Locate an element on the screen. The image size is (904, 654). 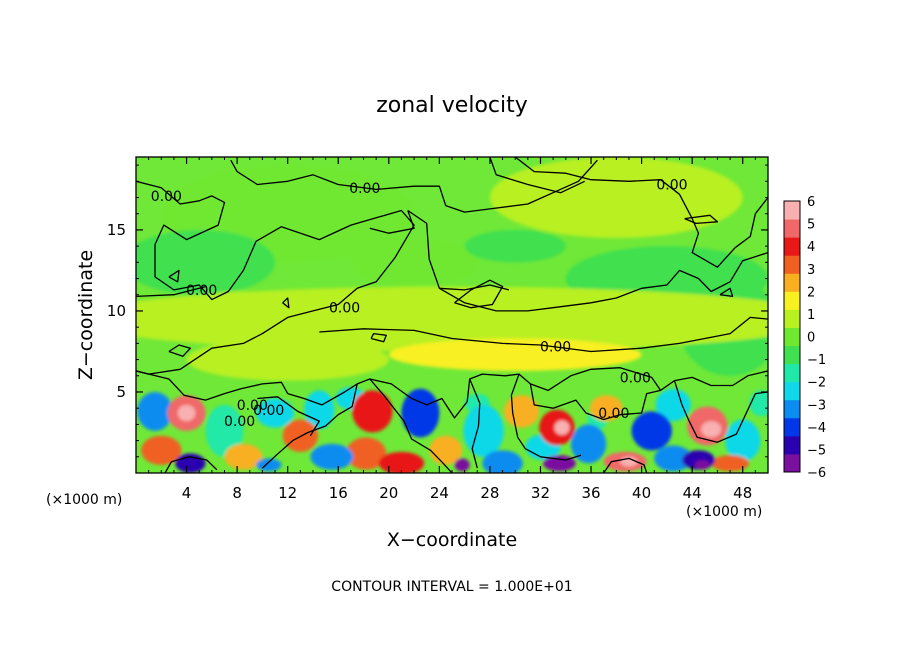
x-tick-label: 8 is located at coordinates (237, 493).